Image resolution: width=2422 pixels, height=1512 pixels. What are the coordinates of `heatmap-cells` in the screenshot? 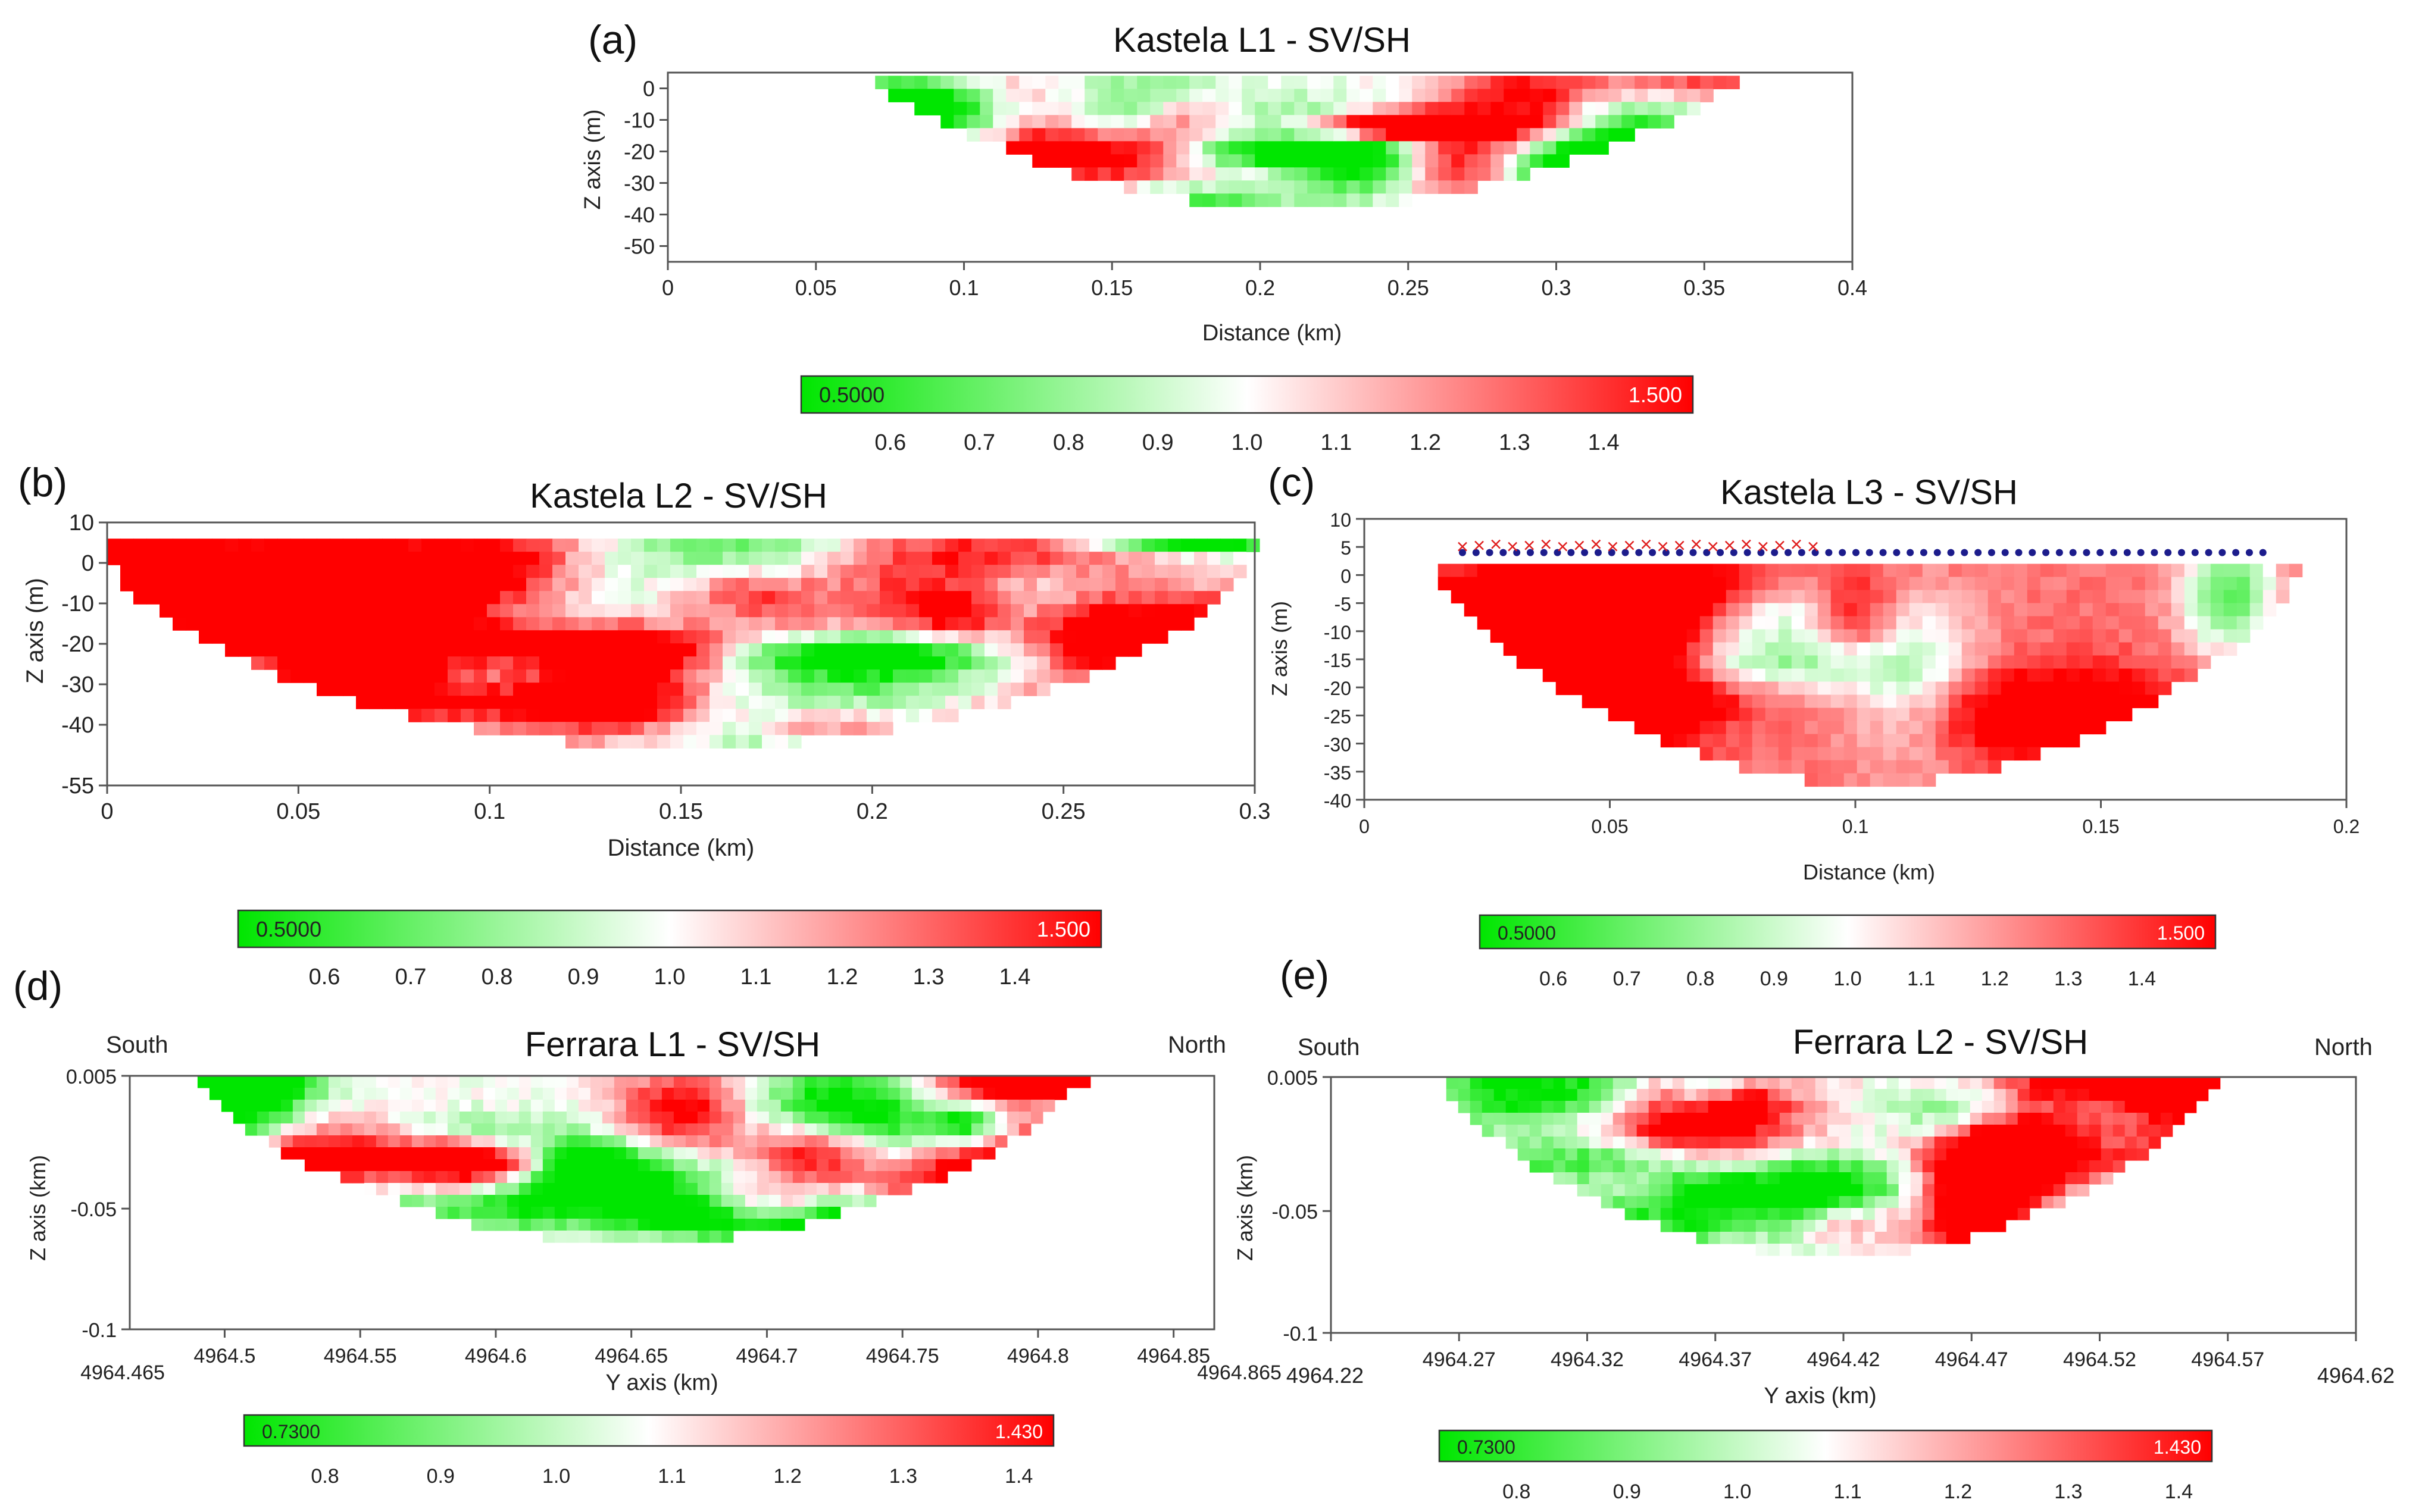 It's located at (683, 644).